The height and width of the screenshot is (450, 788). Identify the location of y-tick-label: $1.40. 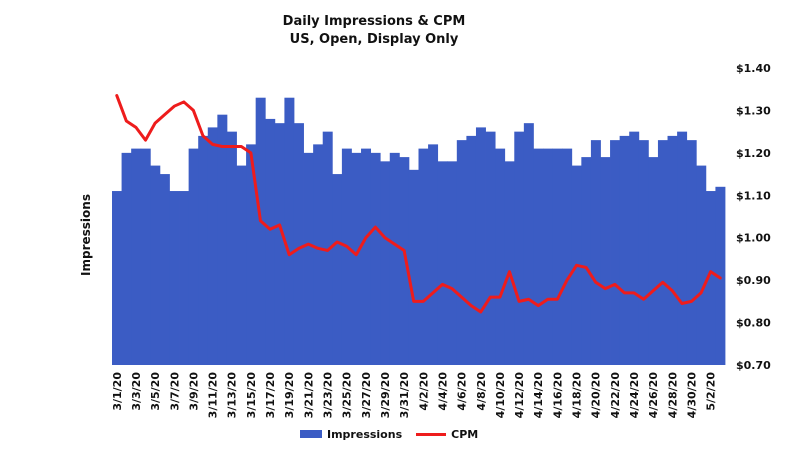
(753, 68).